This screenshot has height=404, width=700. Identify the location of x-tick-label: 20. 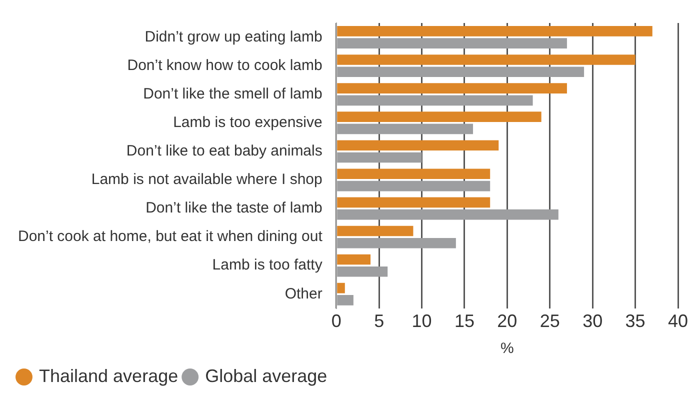
(507, 321).